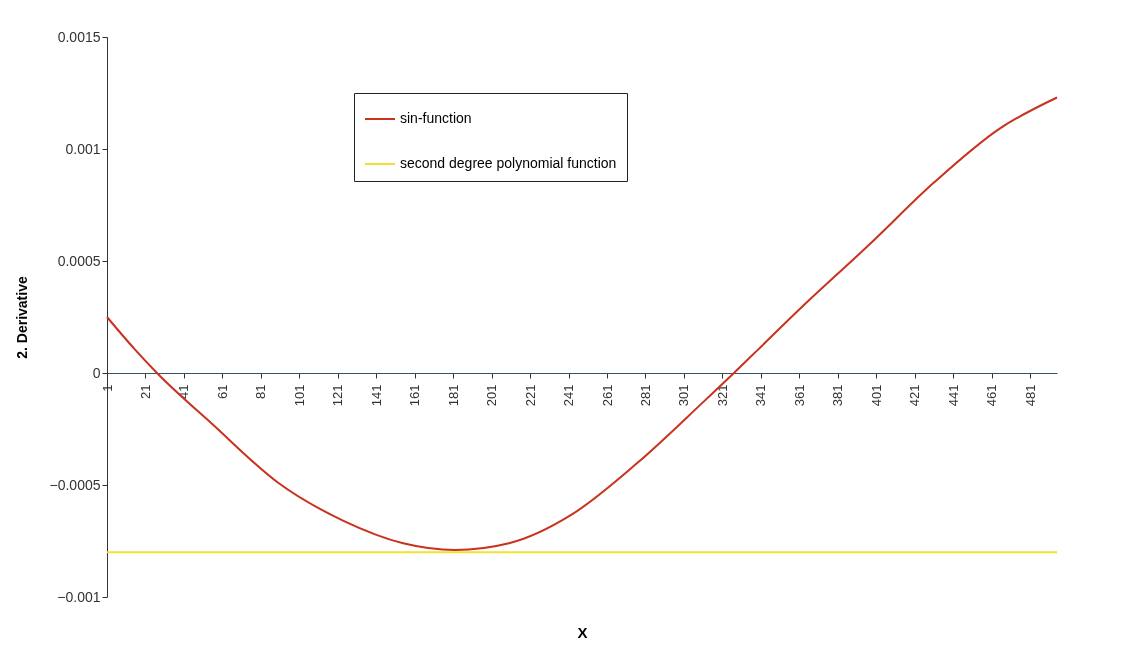 This screenshot has width=1147, height=672. What do you see at coordinates (508, 163) in the screenshot?
I see `legend-label: second degree polynomial function` at bounding box center [508, 163].